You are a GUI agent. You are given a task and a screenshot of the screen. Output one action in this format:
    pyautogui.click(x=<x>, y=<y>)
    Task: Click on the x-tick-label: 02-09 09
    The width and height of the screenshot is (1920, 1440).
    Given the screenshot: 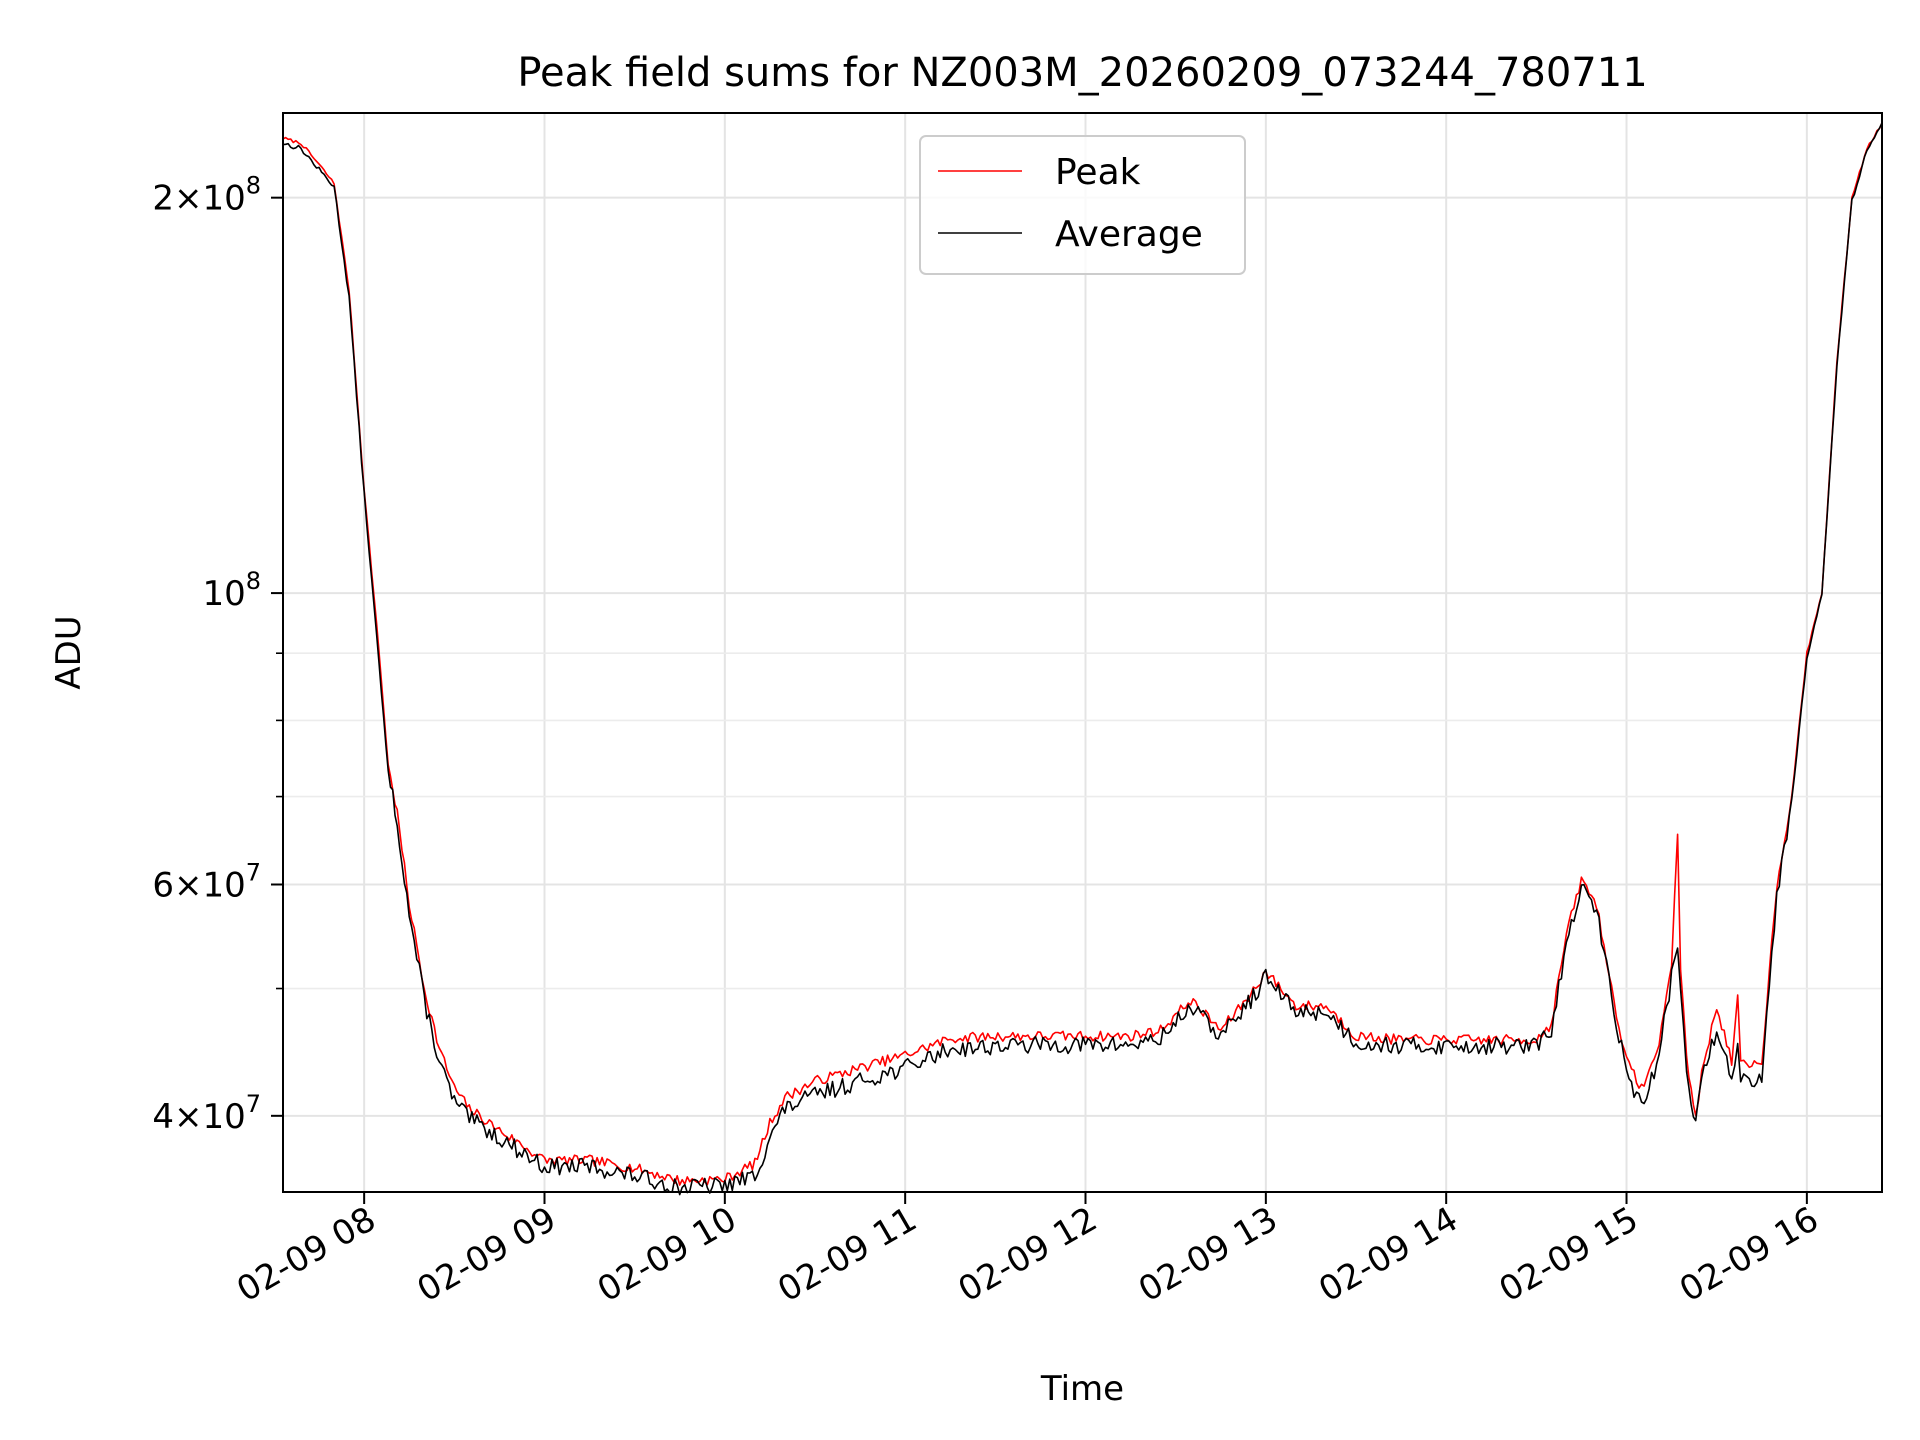 What is the action you would take?
    pyautogui.click(x=487, y=1254)
    